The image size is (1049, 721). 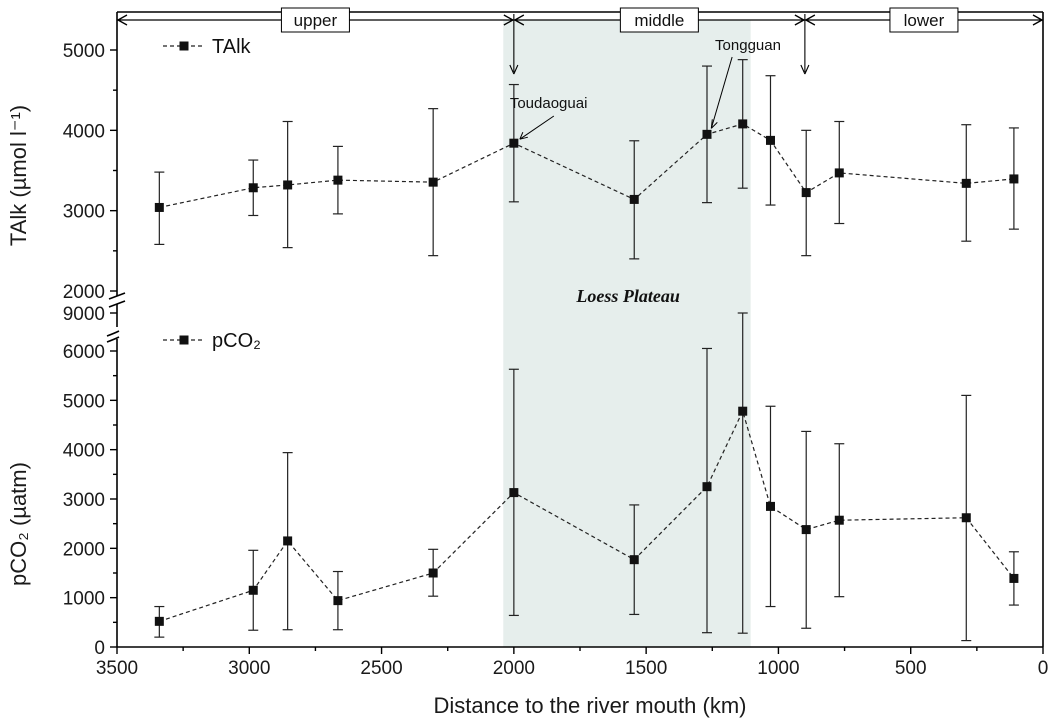 What do you see at coordinates (646, 668) in the screenshot?
I see `x-tick-label: 1500` at bounding box center [646, 668].